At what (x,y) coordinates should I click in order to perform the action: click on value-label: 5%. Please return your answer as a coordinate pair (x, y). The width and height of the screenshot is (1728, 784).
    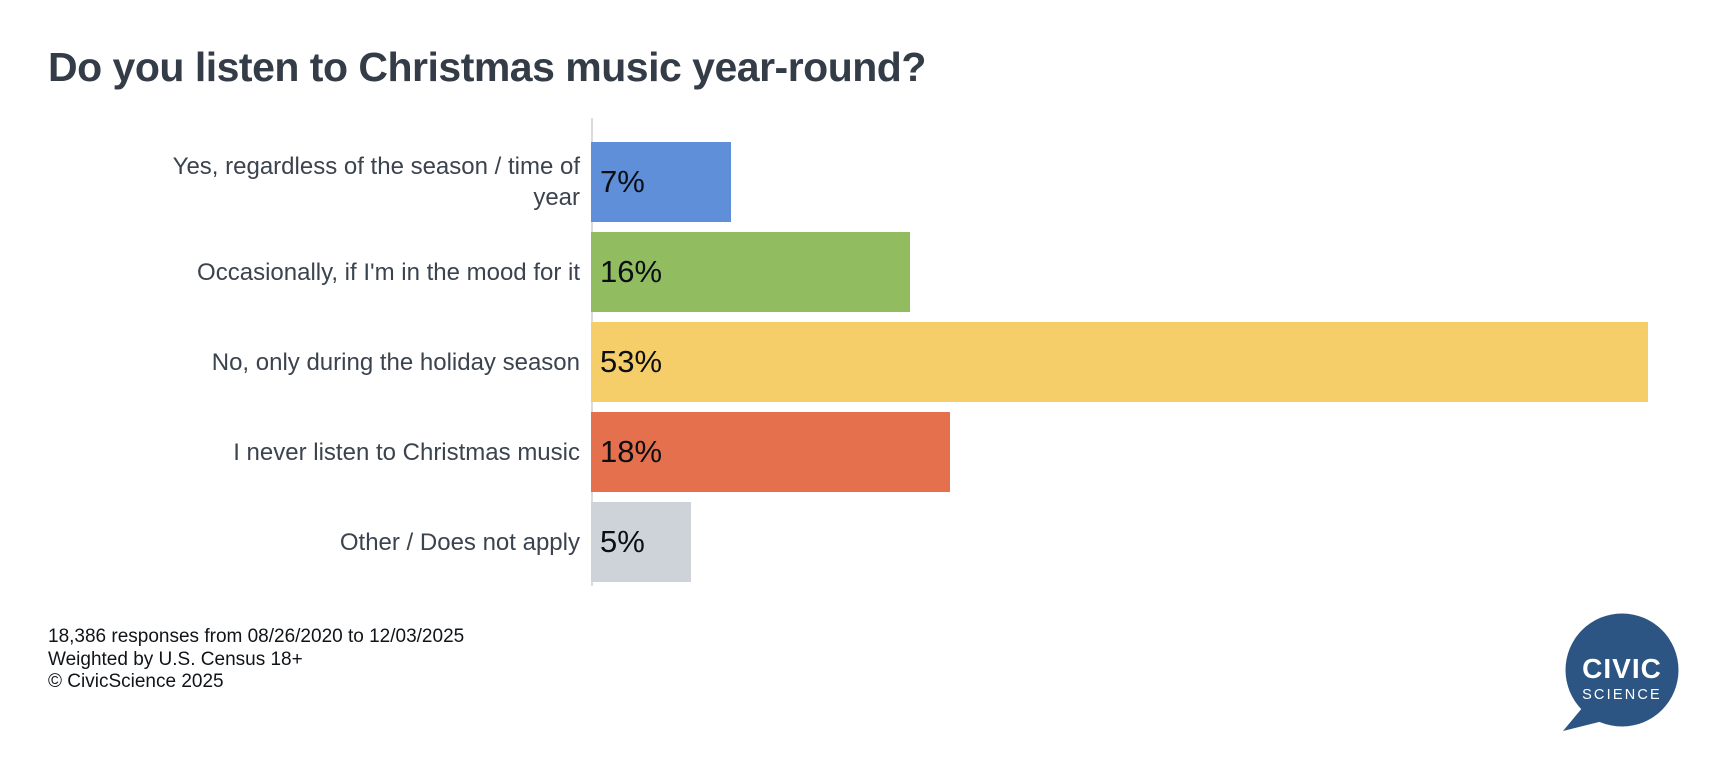
    Looking at the image, I should click on (622, 541).